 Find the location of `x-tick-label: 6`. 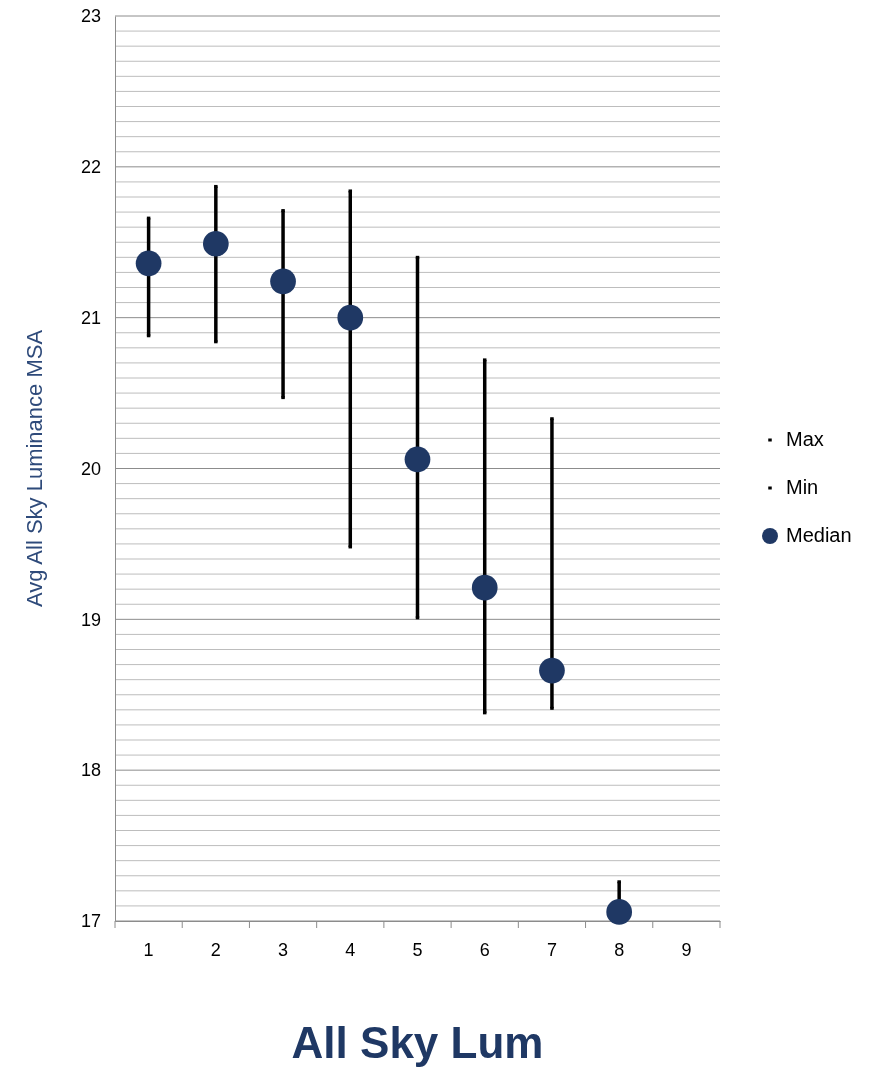

x-tick-label: 6 is located at coordinates (484, 949).